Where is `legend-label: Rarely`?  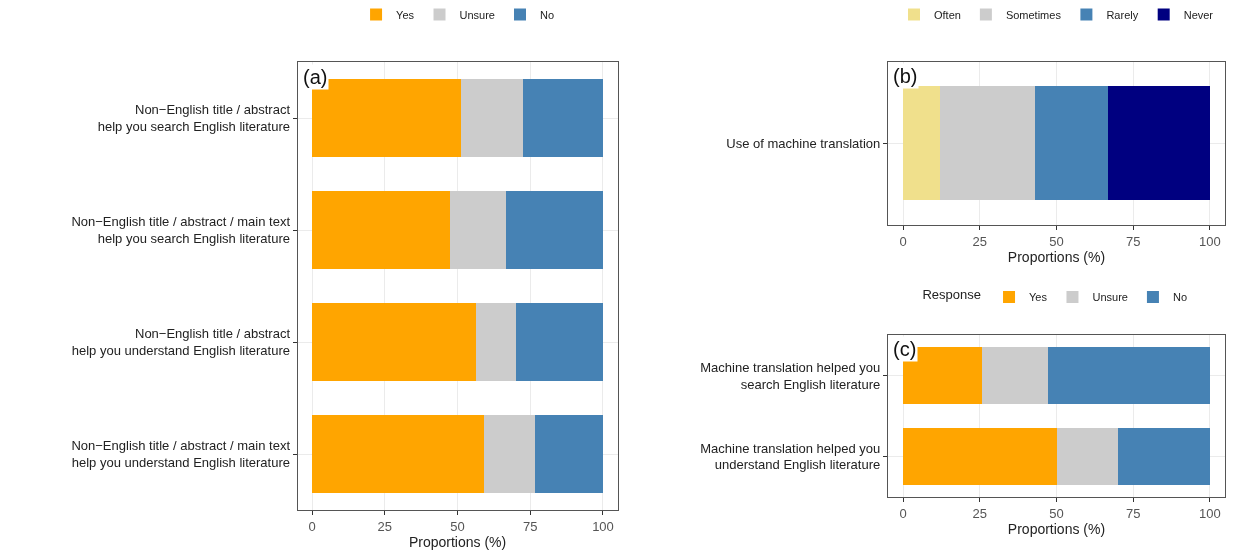
legend-label: Rarely is located at coordinates (1122, 14).